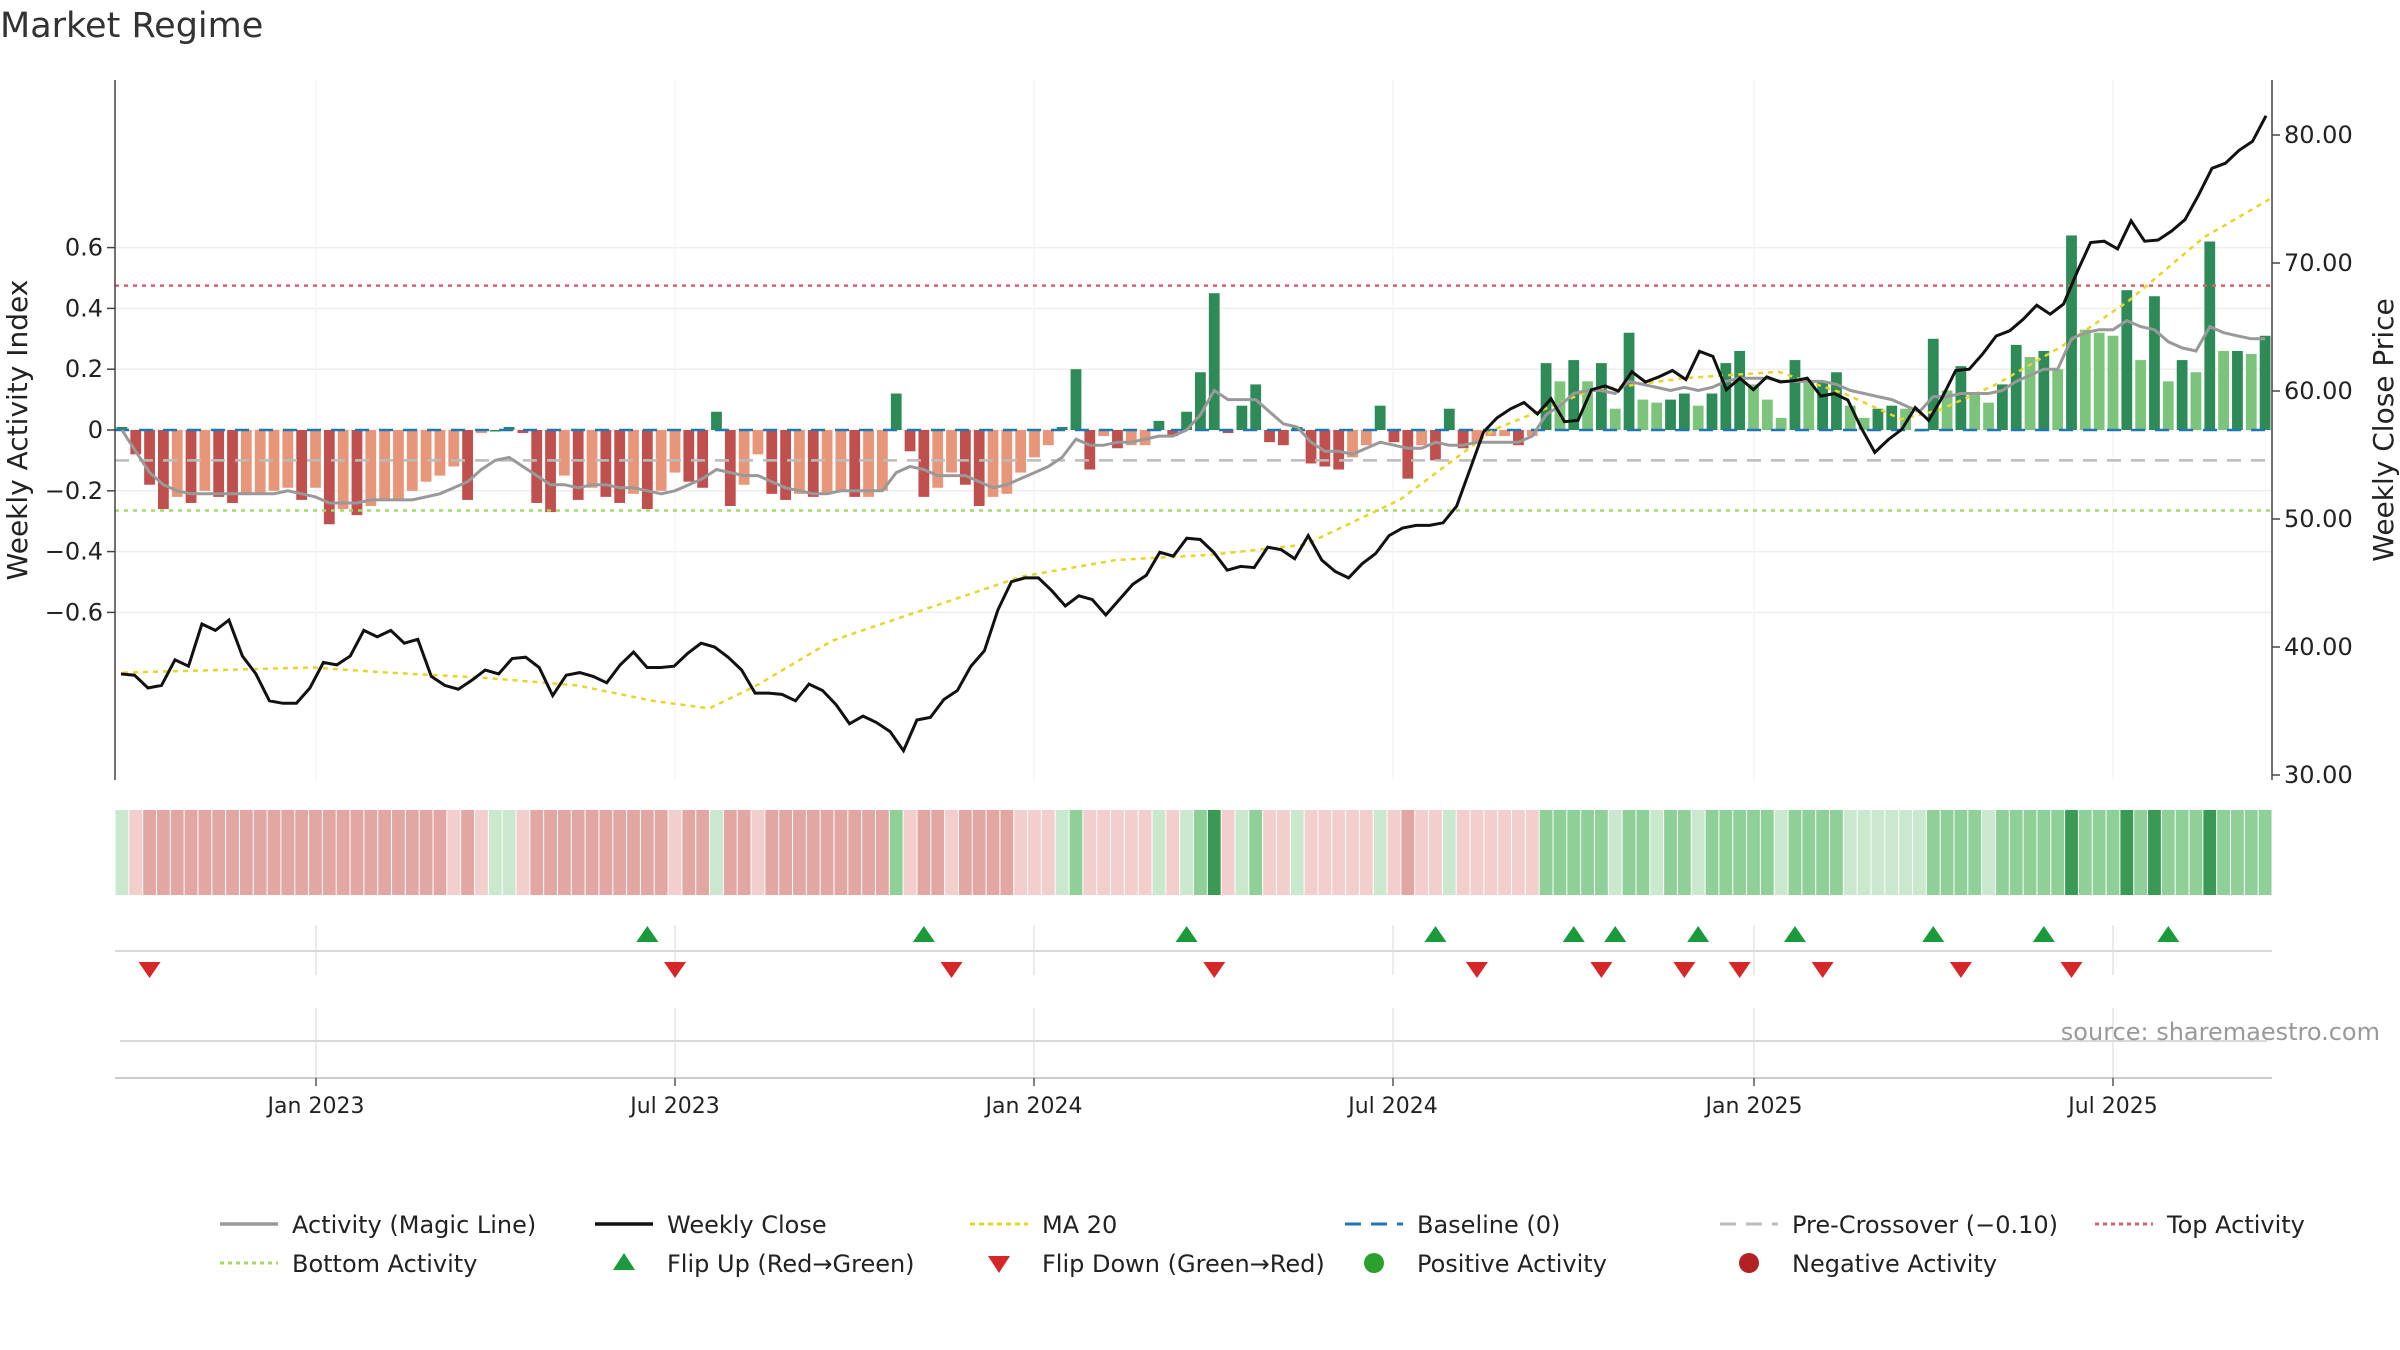  Describe the element at coordinates (1894, 1264) in the screenshot. I see `legend-label: Negative Activity` at that location.